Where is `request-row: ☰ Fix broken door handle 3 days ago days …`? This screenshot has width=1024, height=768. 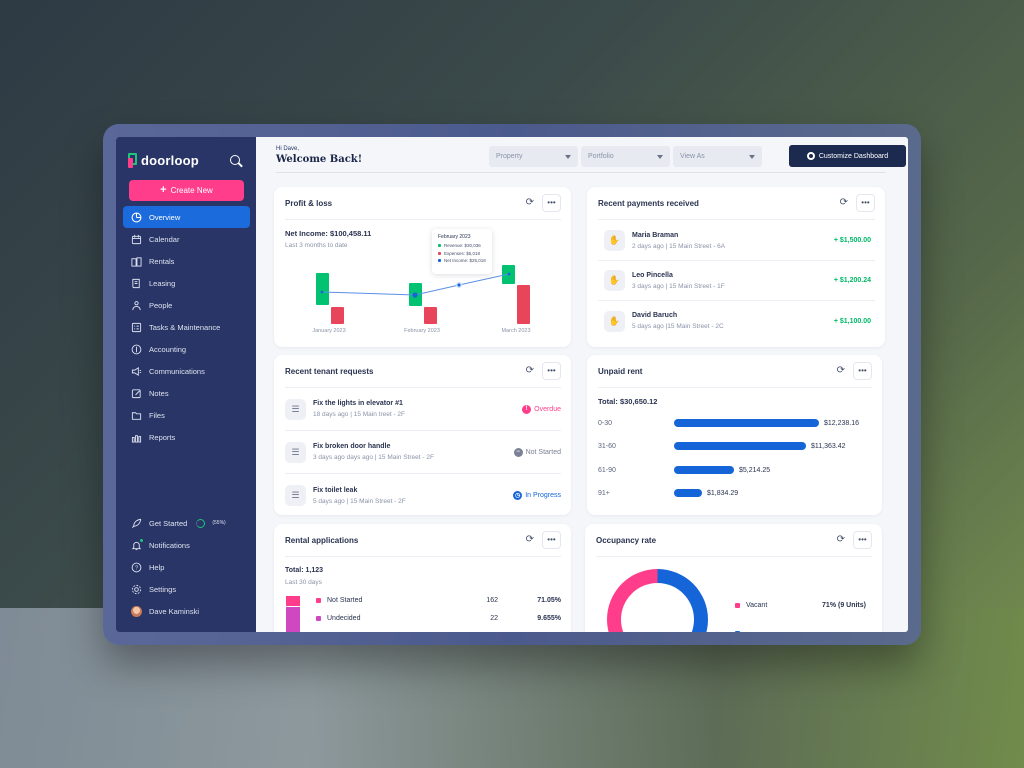
request-row: ☰ Fix broken door handle 3 days ago days … is located at coordinates (423, 452).